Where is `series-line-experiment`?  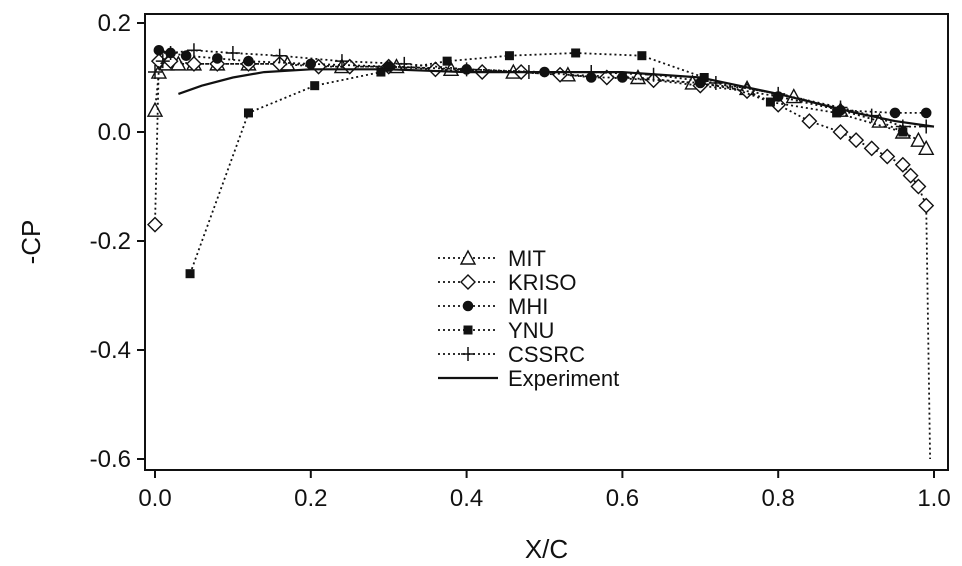
series-line-experiment is located at coordinates (556, 98).